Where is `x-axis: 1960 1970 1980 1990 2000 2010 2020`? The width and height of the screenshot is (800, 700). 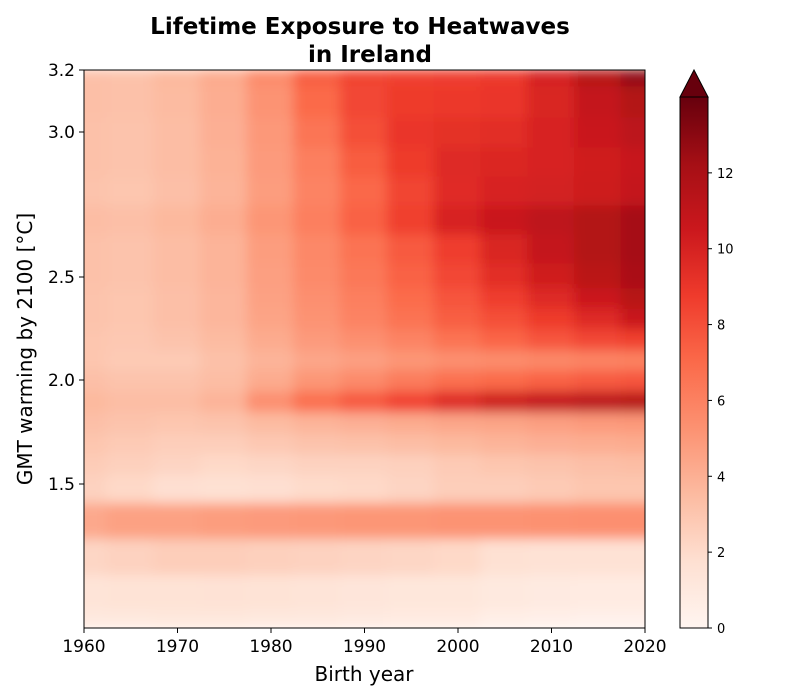 x-axis: 1960 1970 1980 1990 2000 2010 2020 is located at coordinates (364, 642).